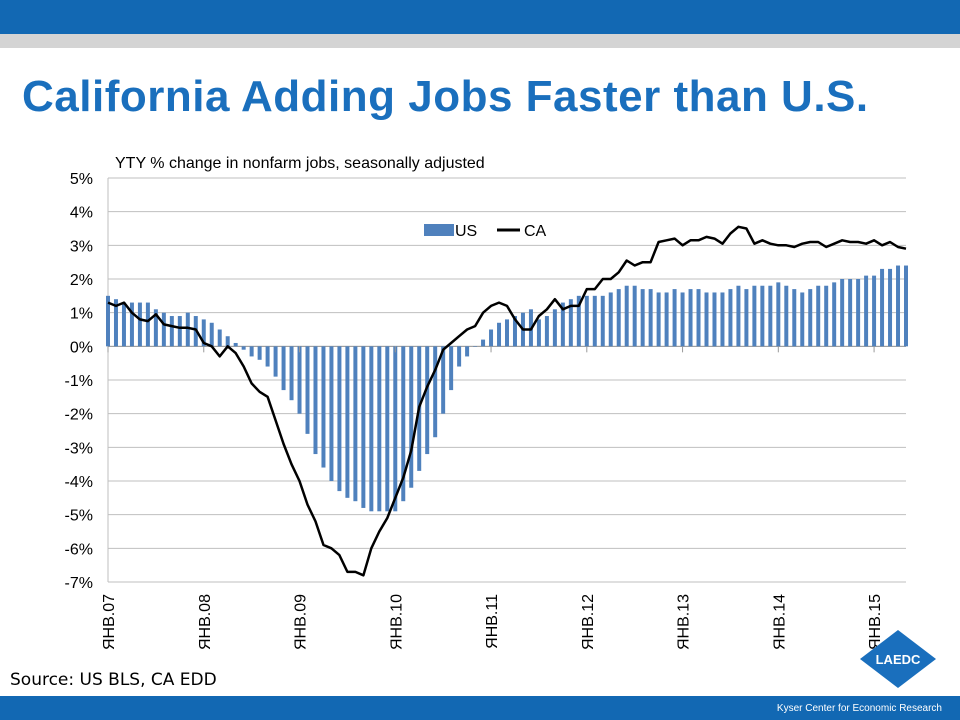 The height and width of the screenshot is (720, 960). What do you see at coordinates (535, 231) in the screenshot?
I see `legend-label-ca: CA` at bounding box center [535, 231].